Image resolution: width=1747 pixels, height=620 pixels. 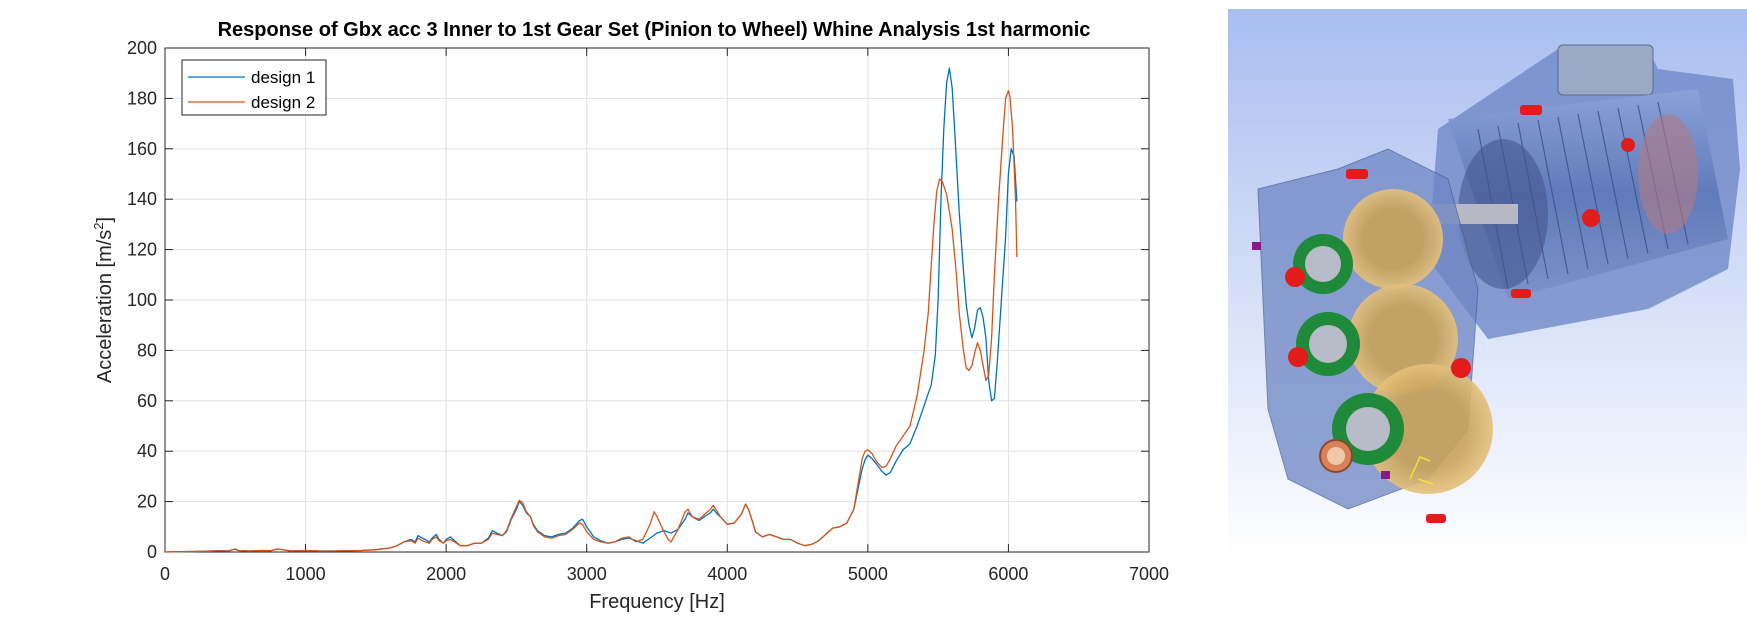 I want to click on x-tick-label: 0, so click(x=165, y=574).